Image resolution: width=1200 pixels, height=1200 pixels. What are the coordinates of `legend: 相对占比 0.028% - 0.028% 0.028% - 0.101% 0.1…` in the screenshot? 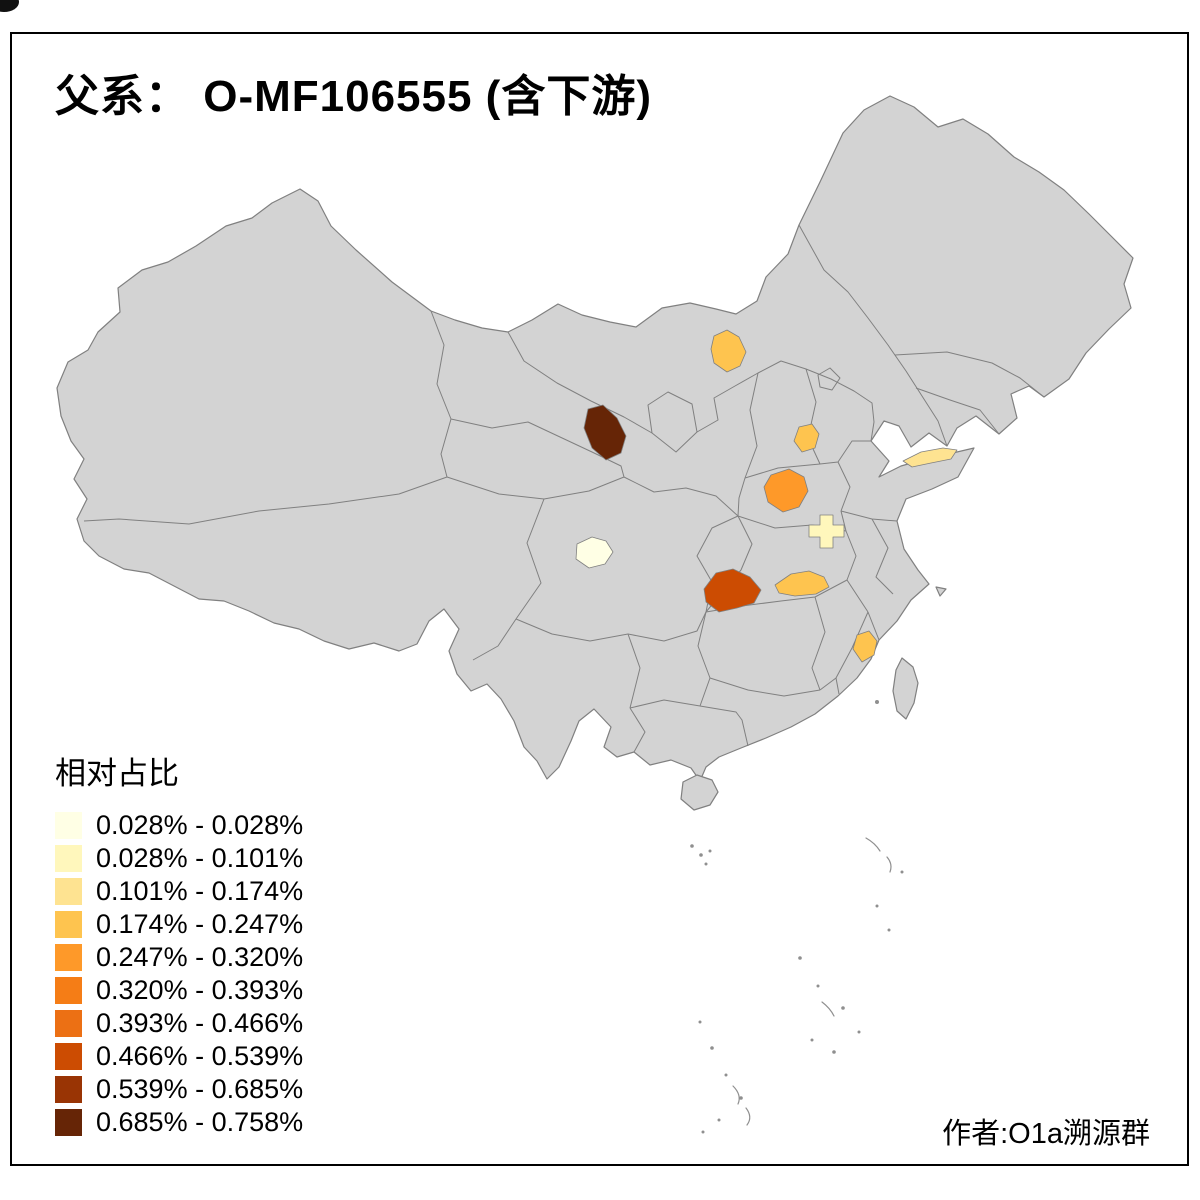 It's located at (179, 943).